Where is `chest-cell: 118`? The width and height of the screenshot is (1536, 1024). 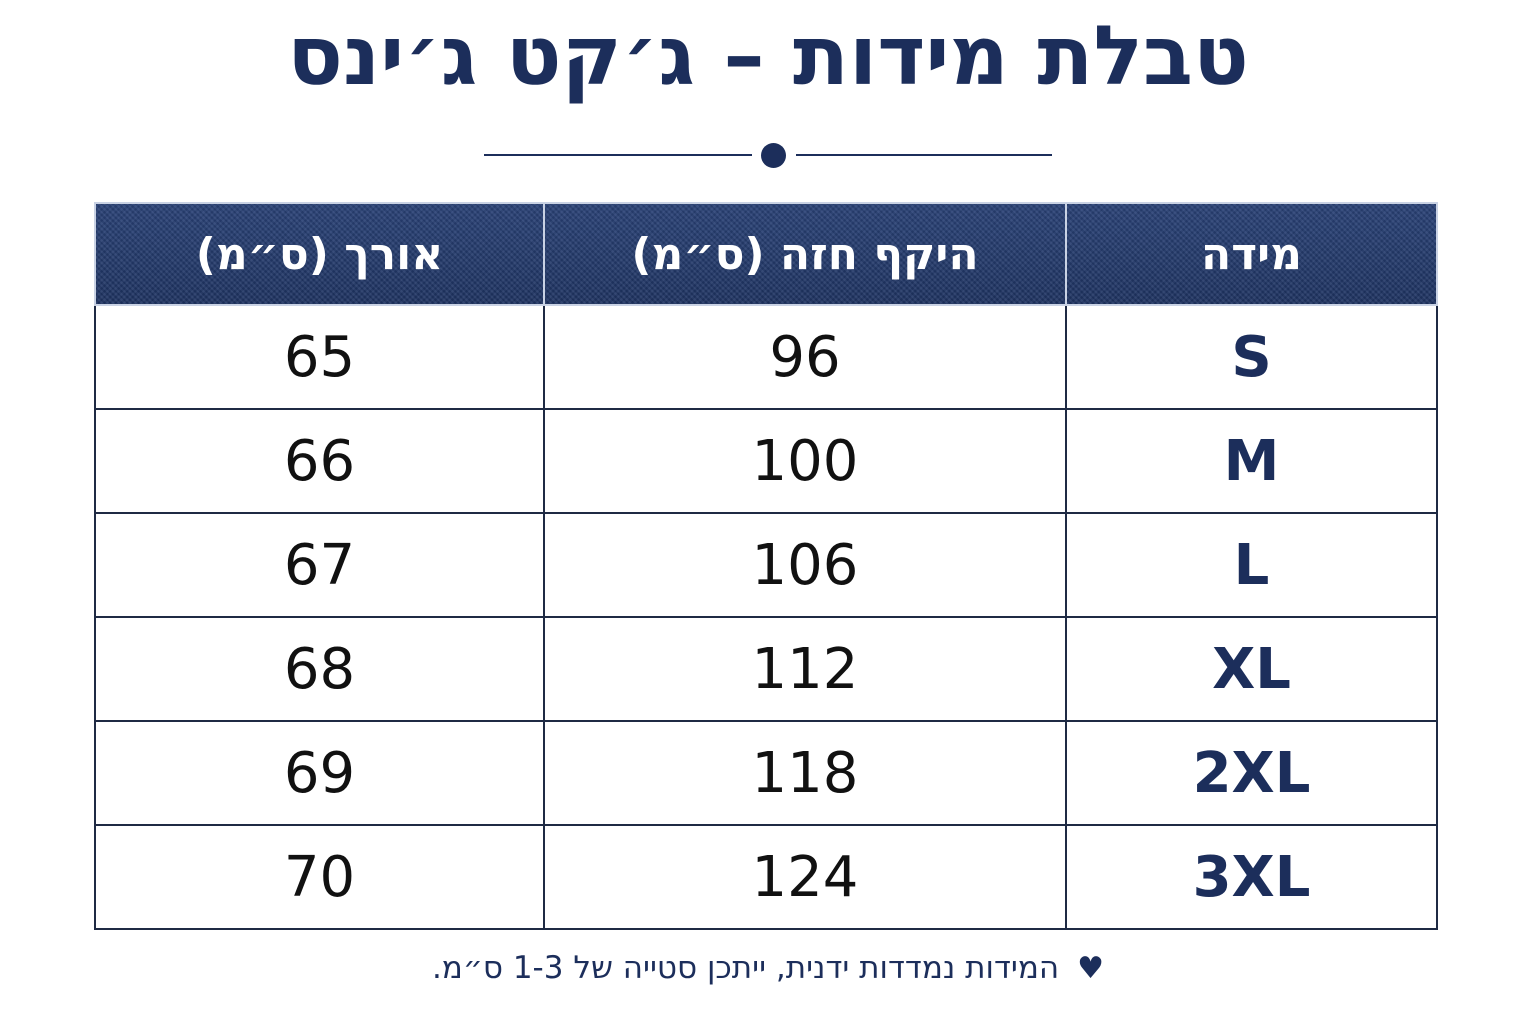 chest-cell: 118 is located at coordinates (805, 773).